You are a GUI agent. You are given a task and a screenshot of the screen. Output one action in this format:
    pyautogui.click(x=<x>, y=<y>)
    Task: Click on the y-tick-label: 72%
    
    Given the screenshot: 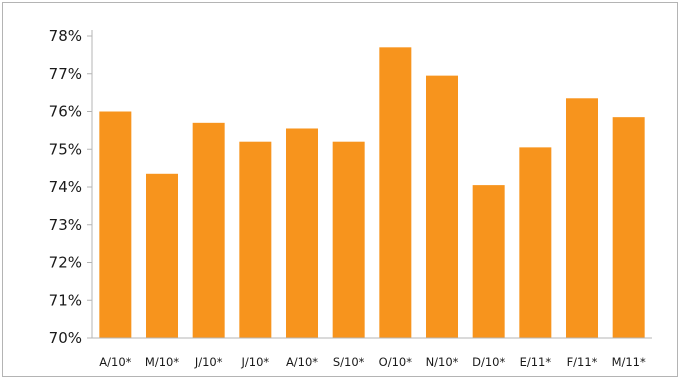 What is the action you would take?
    pyautogui.click(x=65, y=263)
    